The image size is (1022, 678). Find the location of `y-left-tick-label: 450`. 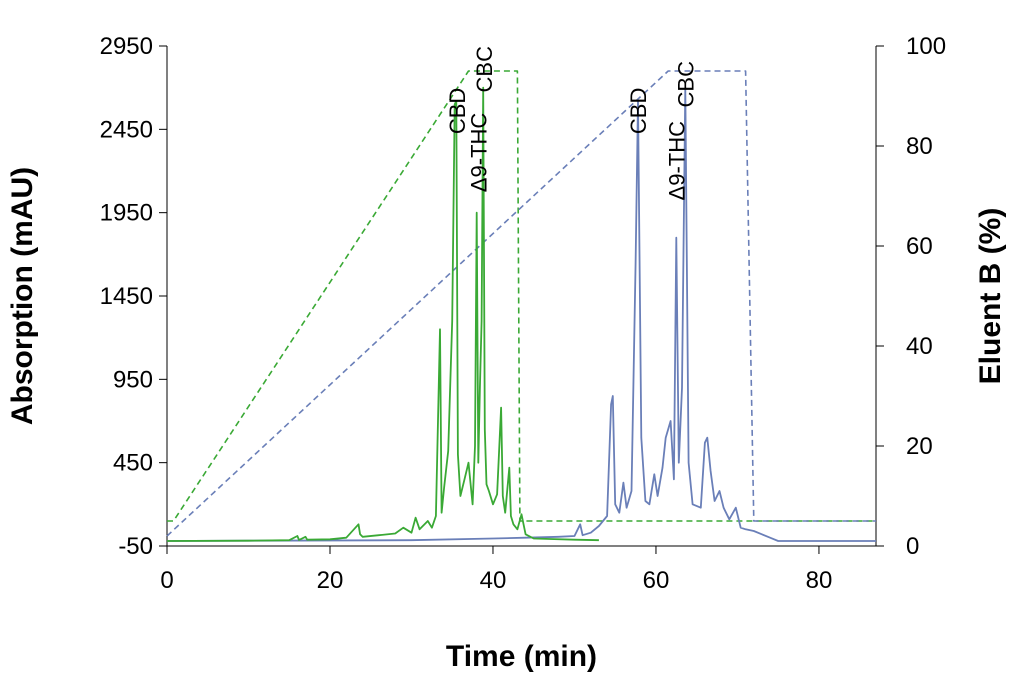

y-left-tick-label: 450 is located at coordinates (133, 463).